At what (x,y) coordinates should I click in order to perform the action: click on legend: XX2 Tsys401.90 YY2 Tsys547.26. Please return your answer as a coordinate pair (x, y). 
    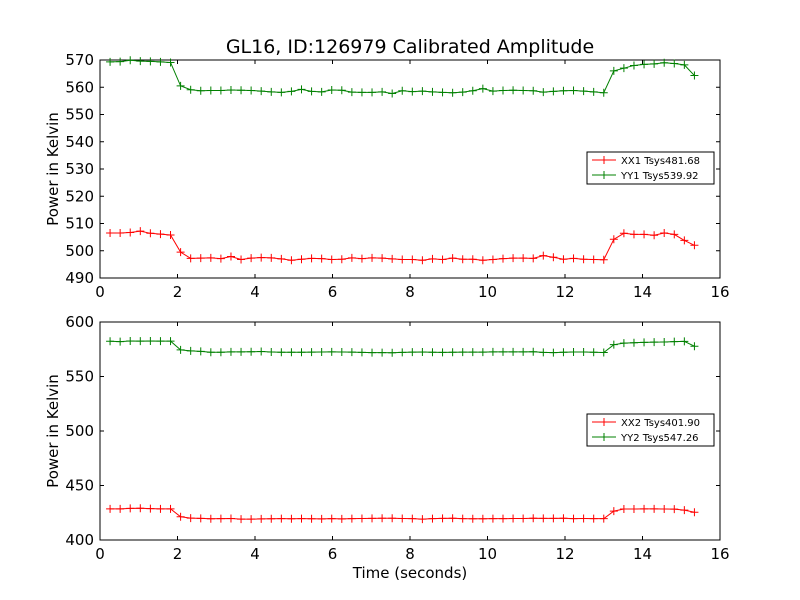
    Looking at the image, I should click on (650, 430).